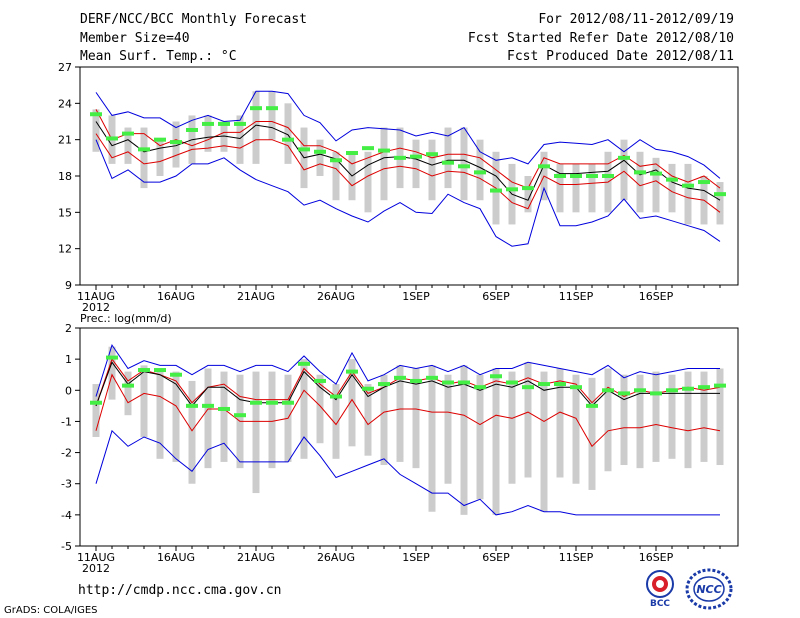 The height and width of the screenshot is (618, 800). I want to click on temp-x-tick-label: 11SEP, so click(576, 296).